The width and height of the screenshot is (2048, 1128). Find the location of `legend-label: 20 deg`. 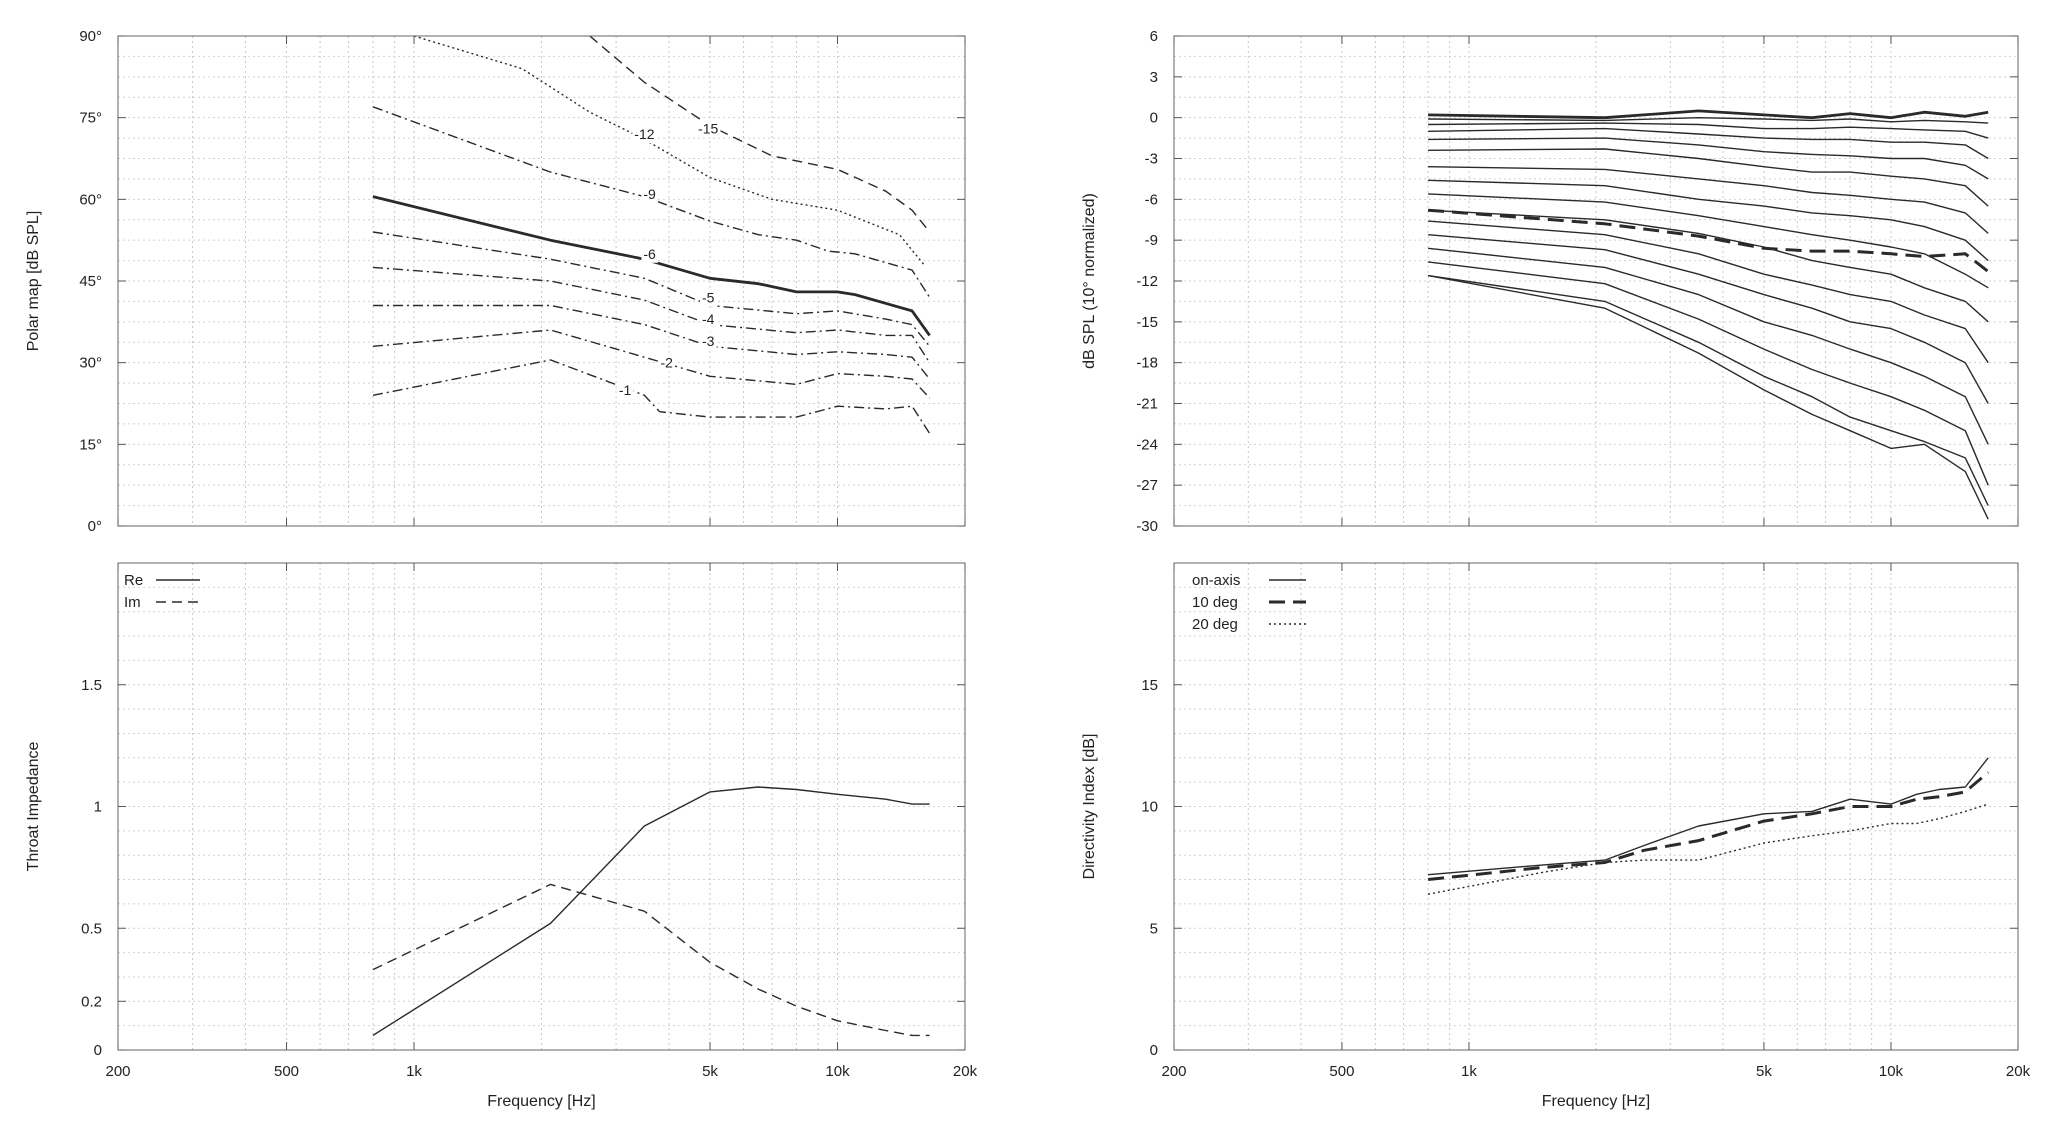

legend-label: 20 deg is located at coordinates (1215, 624).